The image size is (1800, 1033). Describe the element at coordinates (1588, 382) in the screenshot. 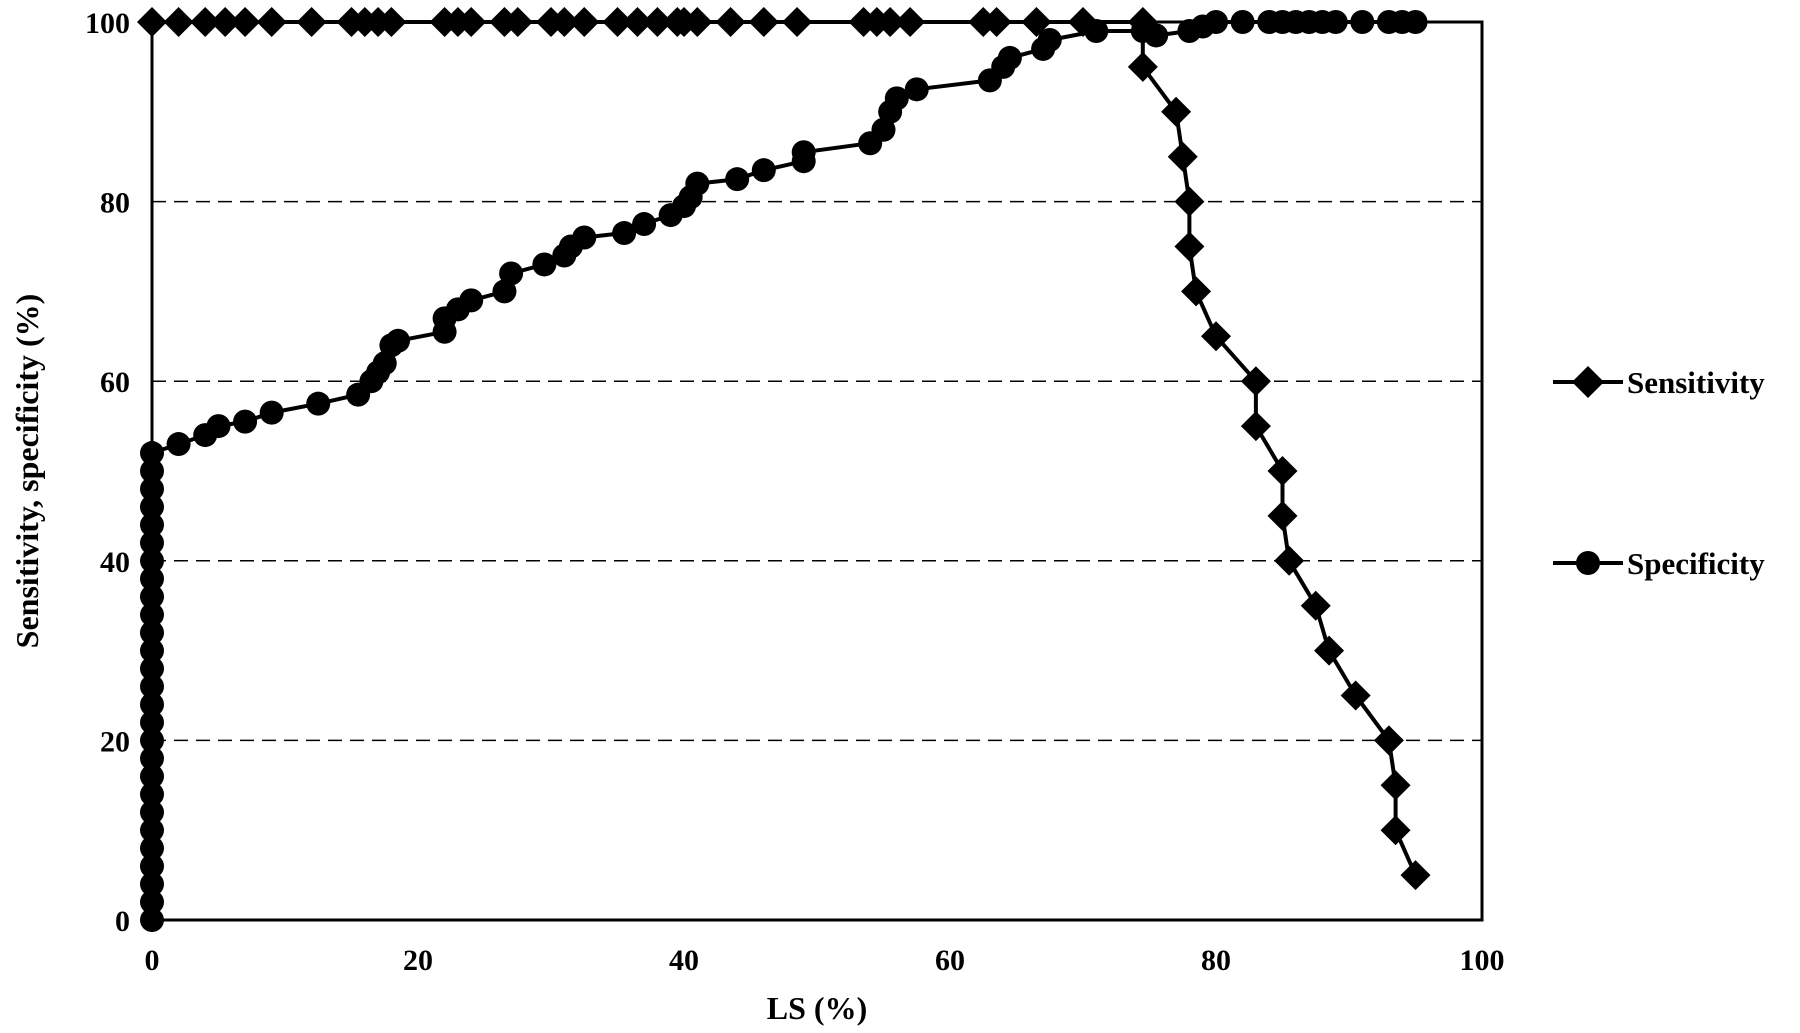

I see `legend-diamond-marker` at that location.